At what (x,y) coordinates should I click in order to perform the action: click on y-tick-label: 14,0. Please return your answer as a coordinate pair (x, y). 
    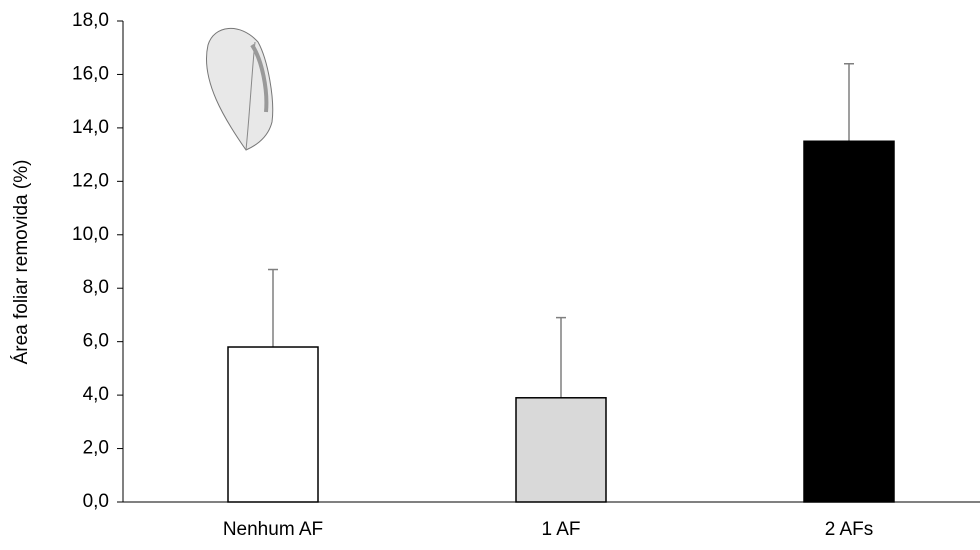
    Looking at the image, I should click on (90, 127).